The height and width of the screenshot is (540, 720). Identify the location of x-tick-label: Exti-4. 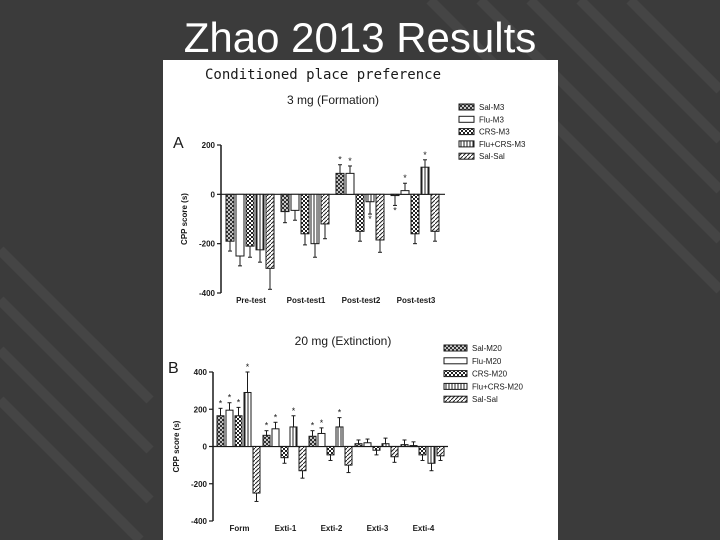
(424, 528).